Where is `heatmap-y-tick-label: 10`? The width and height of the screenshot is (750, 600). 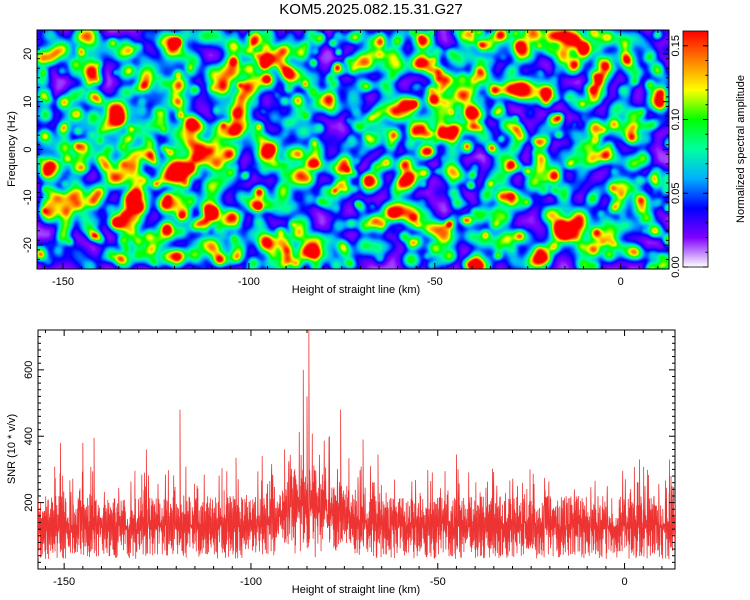
heatmap-y-tick-label: 10 is located at coordinates (28, 102).